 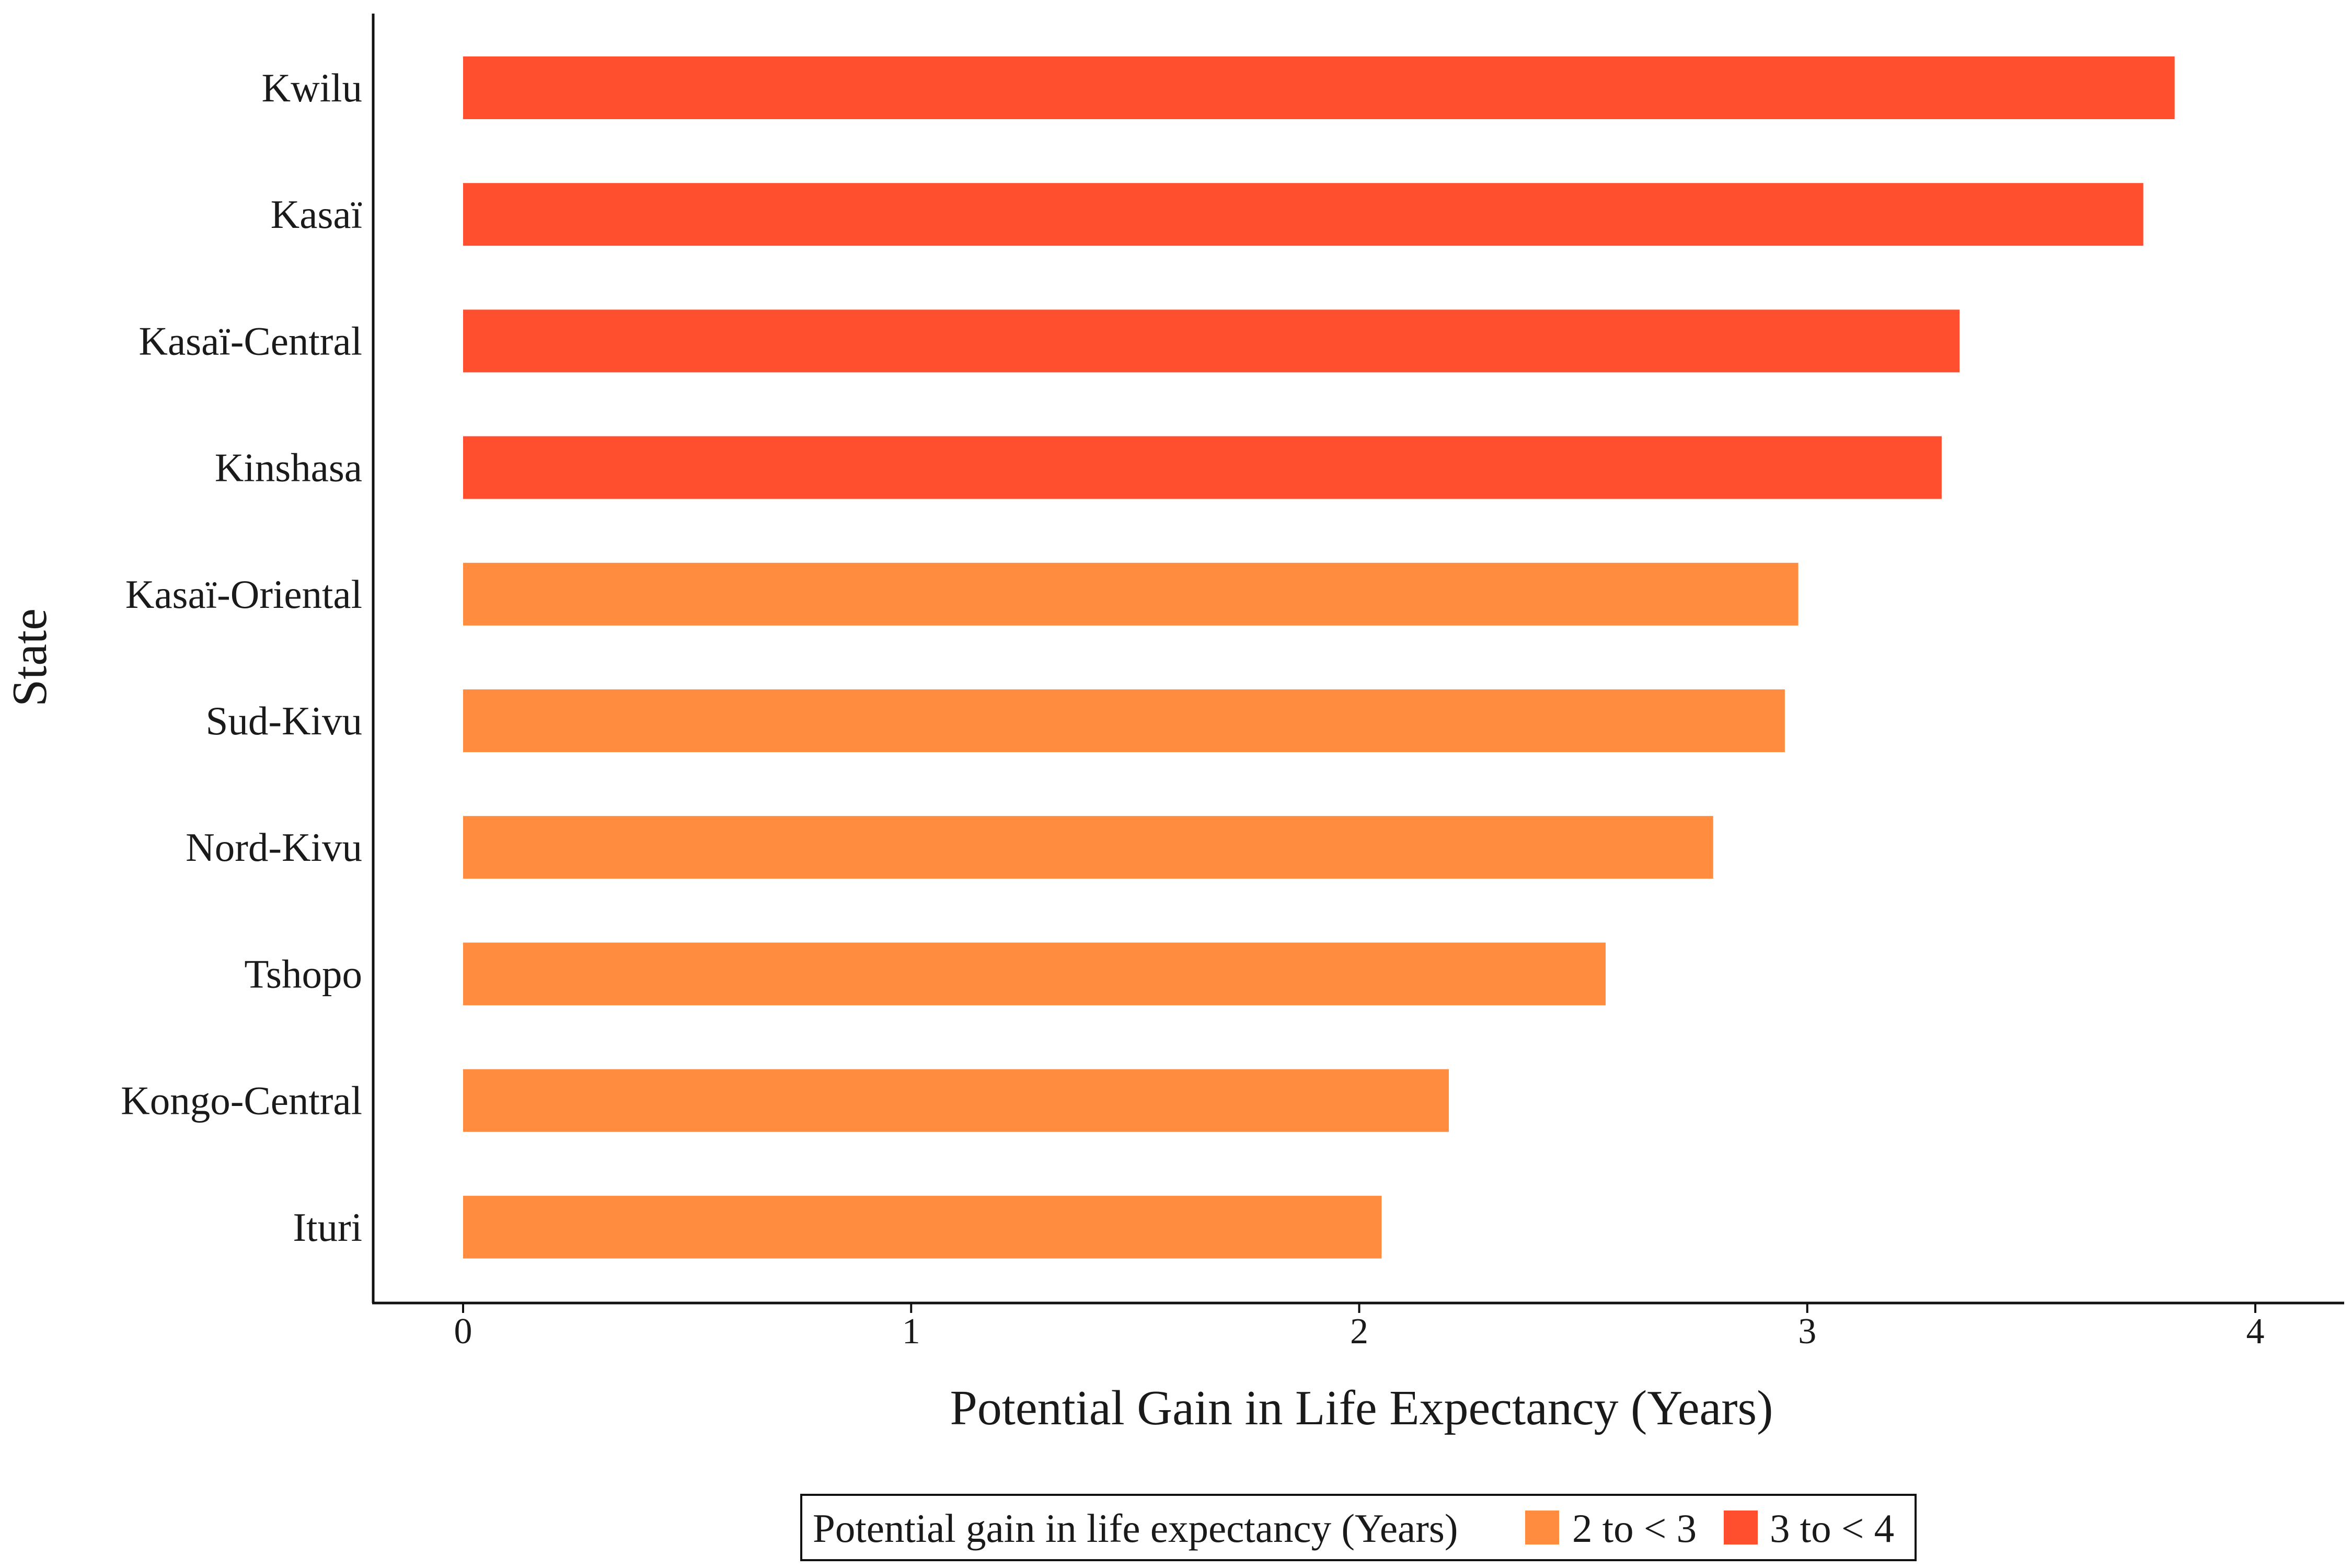 What do you see at coordinates (312, 87) in the screenshot?
I see `category-label-kwilu: Kwilu` at bounding box center [312, 87].